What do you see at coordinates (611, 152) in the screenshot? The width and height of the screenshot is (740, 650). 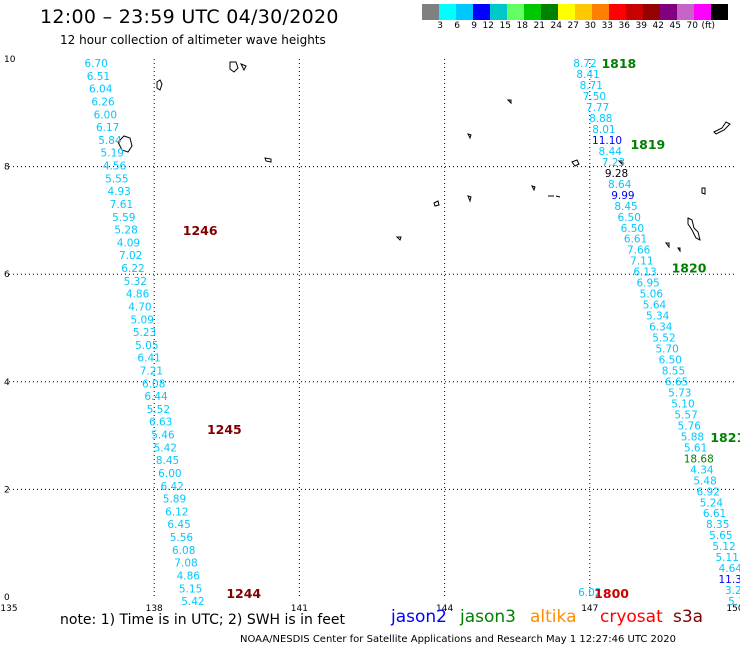 I see `wave-height-value: 8.44` at bounding box center [611, 152].